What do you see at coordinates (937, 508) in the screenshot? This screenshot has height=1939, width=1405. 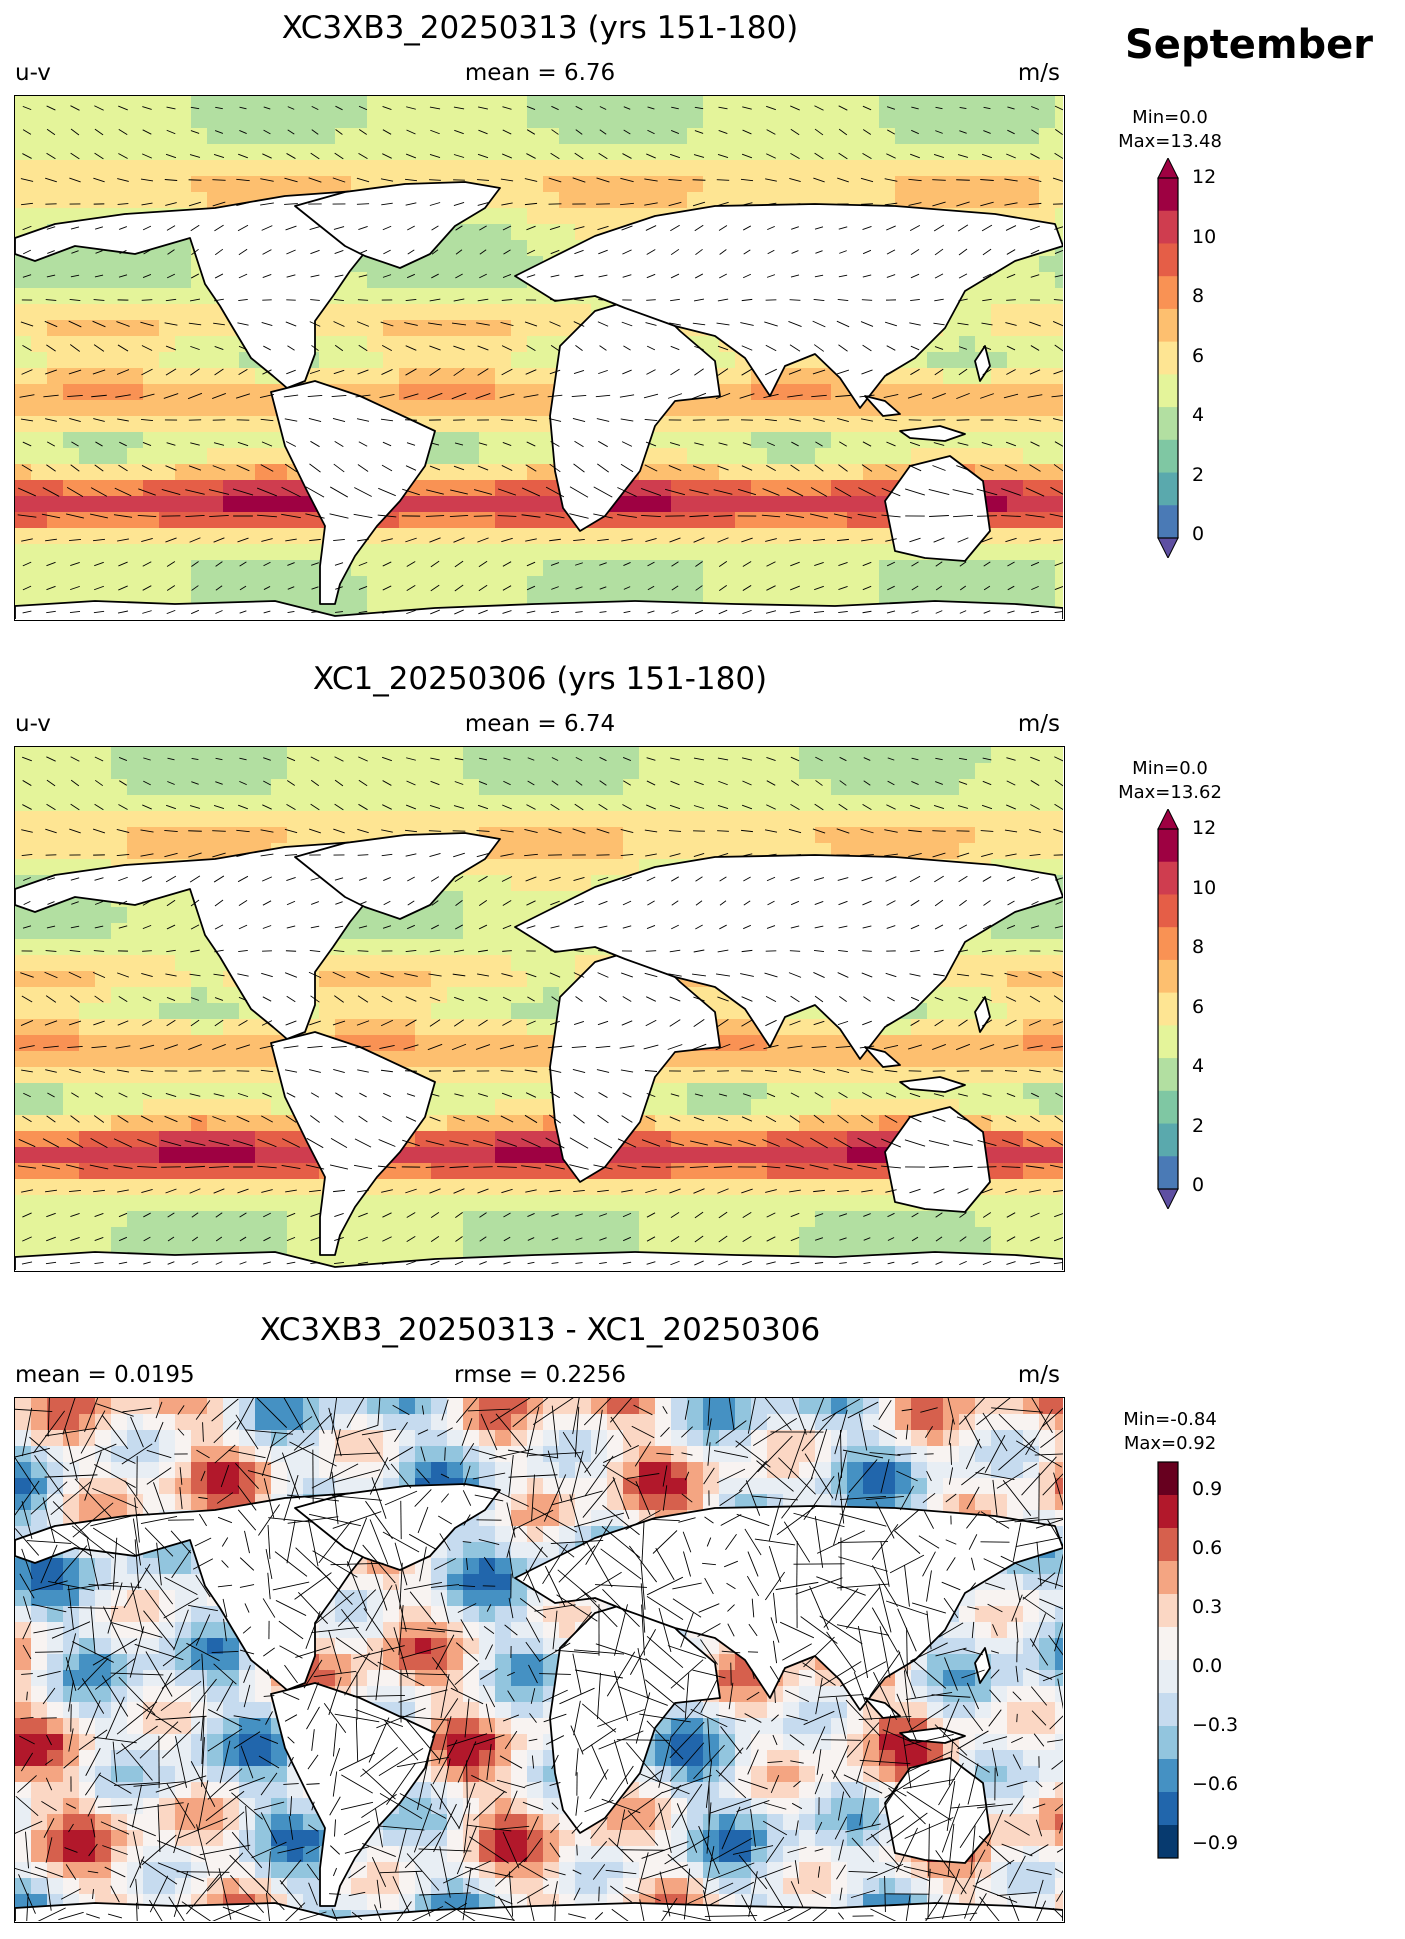 I see `coastline` at bounding box center [937, 508].